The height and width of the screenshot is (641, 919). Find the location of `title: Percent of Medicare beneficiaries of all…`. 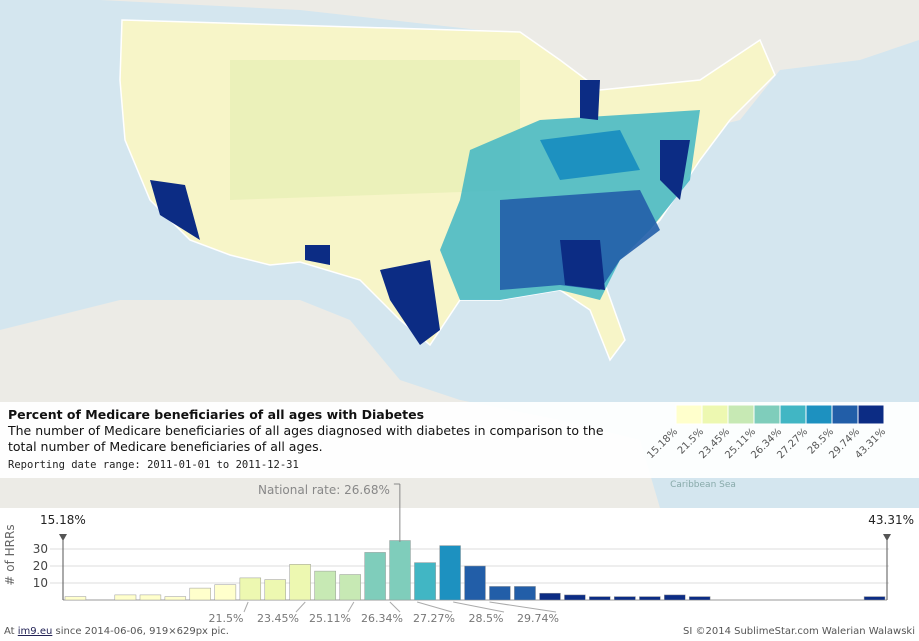

title: Percent of Medicare beneficiaries of all… is located at coordinates (216, 414).